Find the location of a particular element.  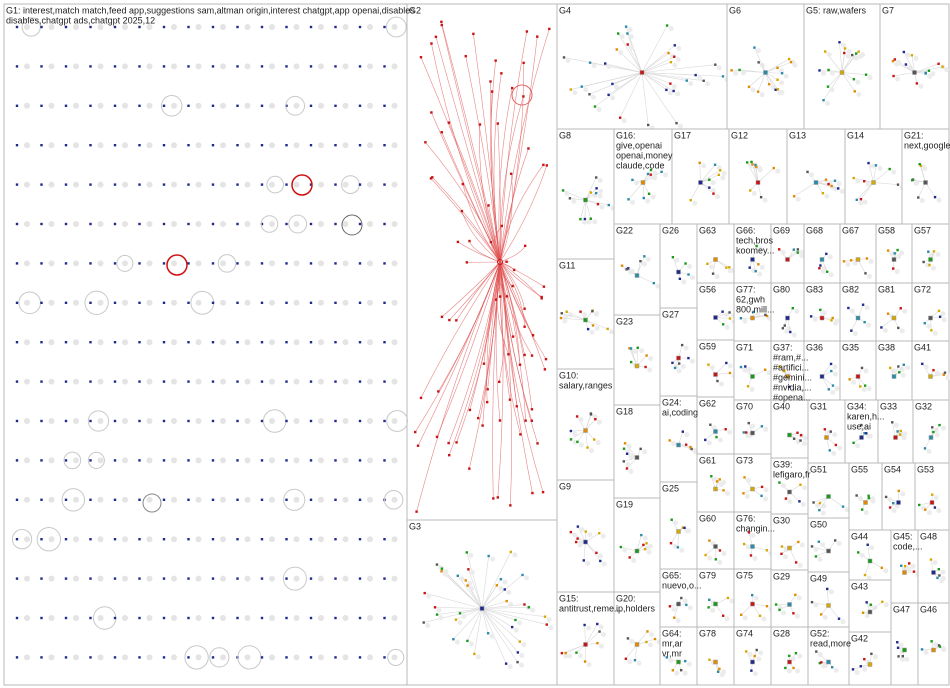

group-label: use,ai is located at coordinates (859, 426).